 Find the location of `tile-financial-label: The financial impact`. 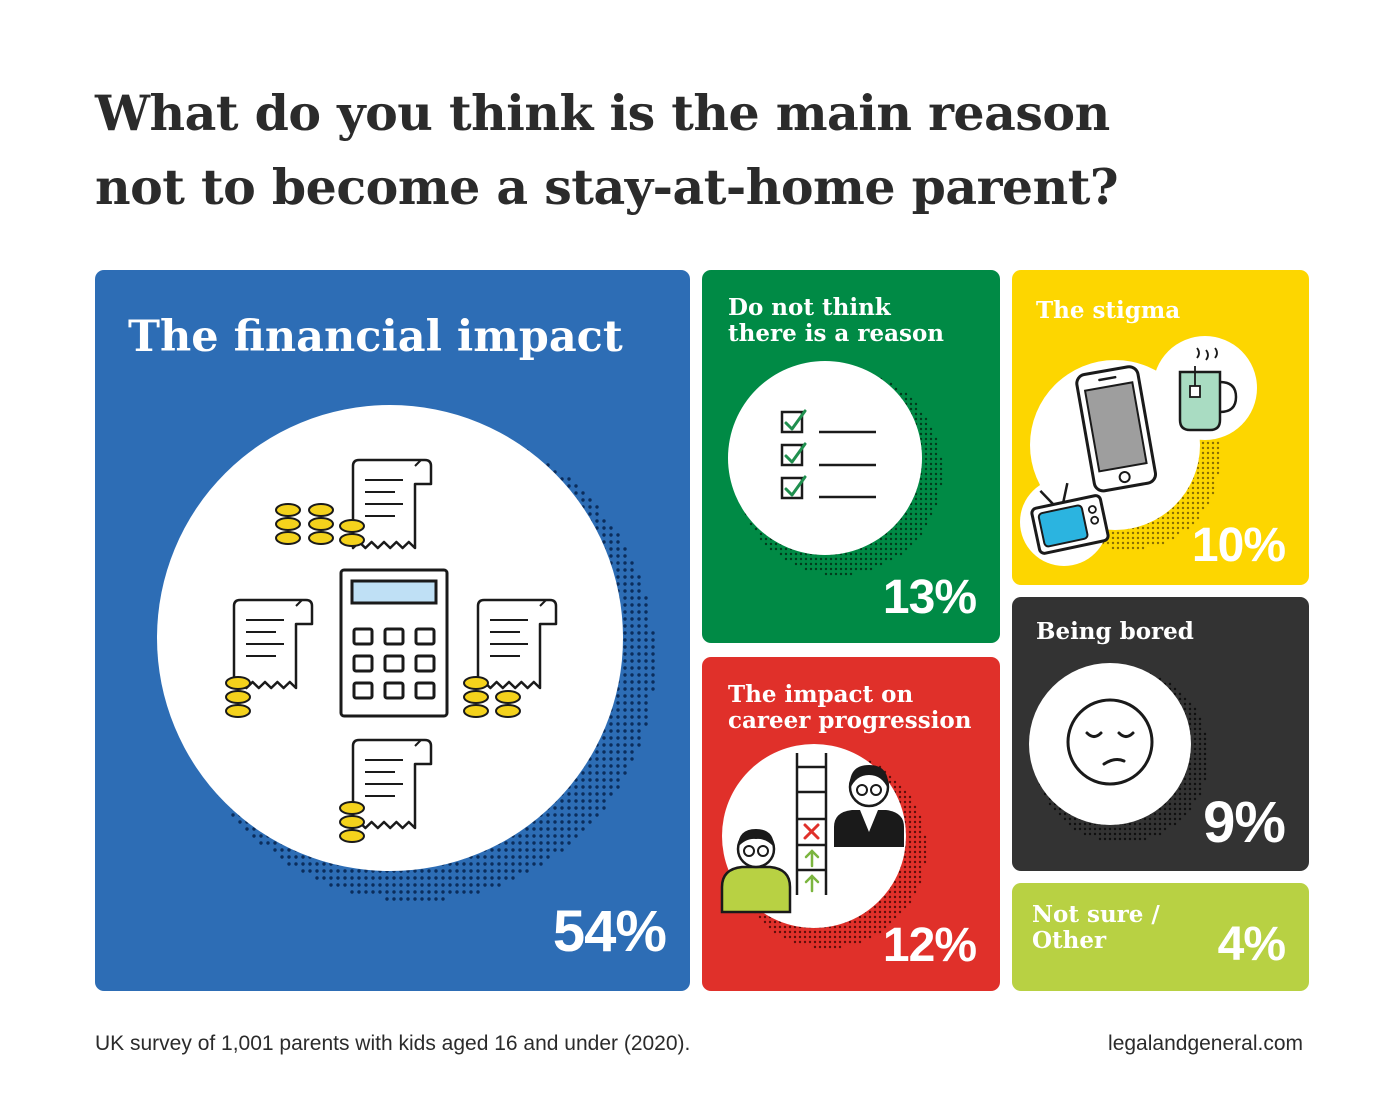

tile-financial-label: The financial impact is located at coordinates (375, 337).